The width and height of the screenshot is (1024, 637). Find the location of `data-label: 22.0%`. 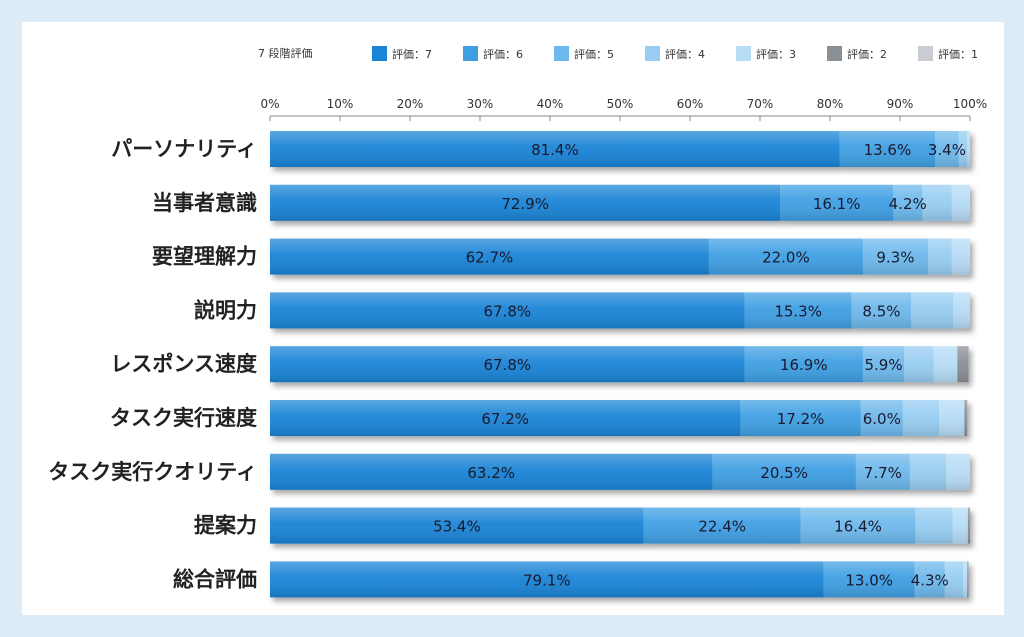

data-label: 22.0% is located at coordinates (786, 258).